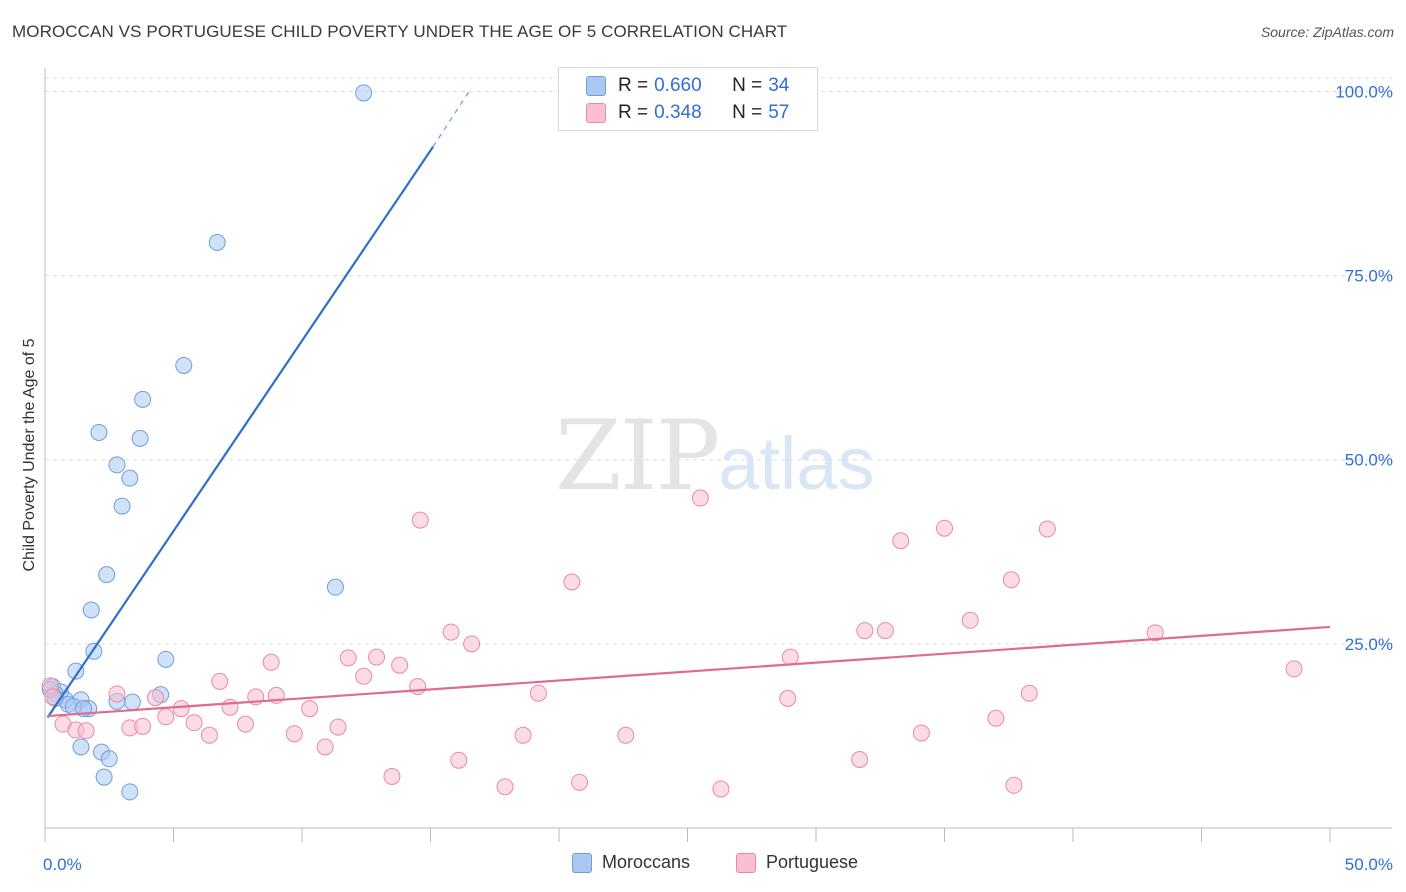 The height and width of the screenshot is (892, 1406). I want to click on y-tick-label: 100.0%, so click(1364, 91).